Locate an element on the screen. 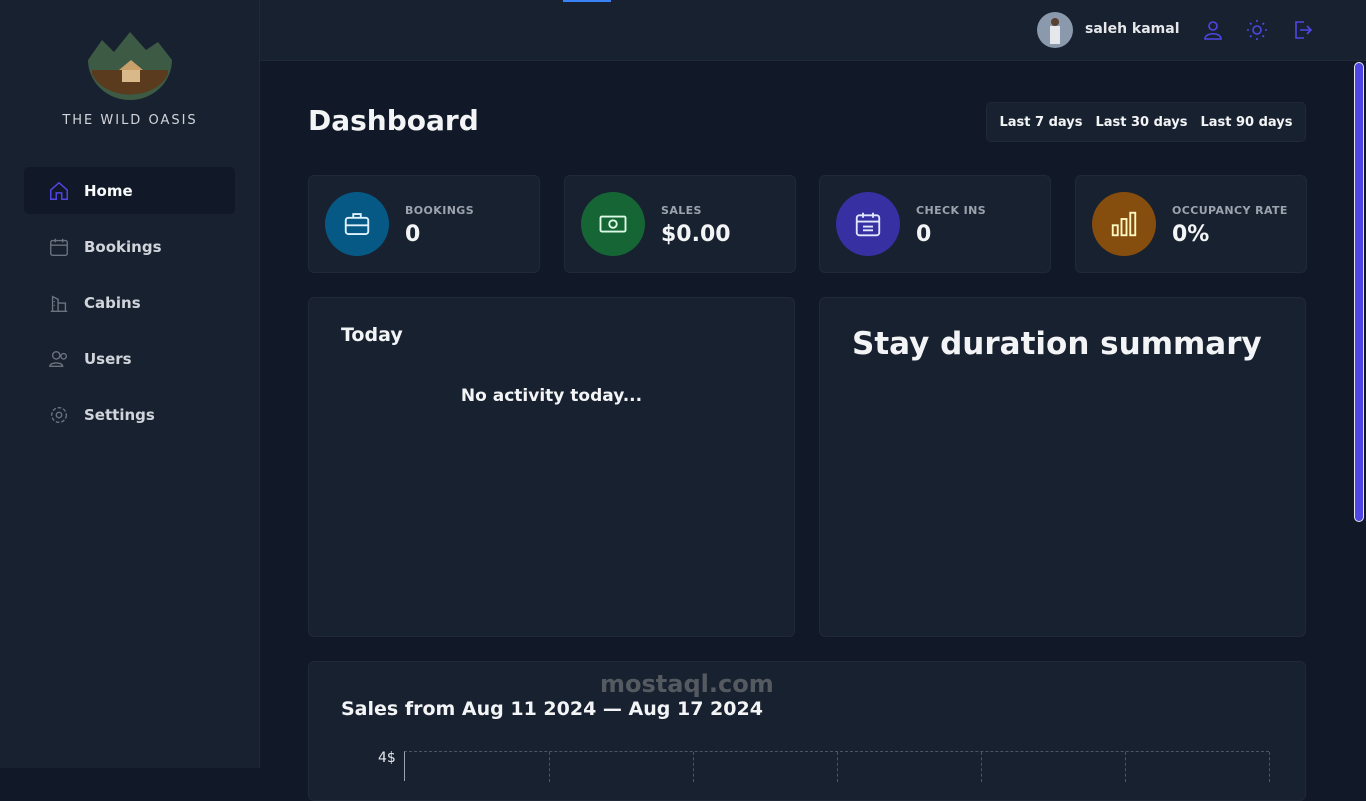  brand-name: THE WILD OASIS is located at coordinates (130, 120).